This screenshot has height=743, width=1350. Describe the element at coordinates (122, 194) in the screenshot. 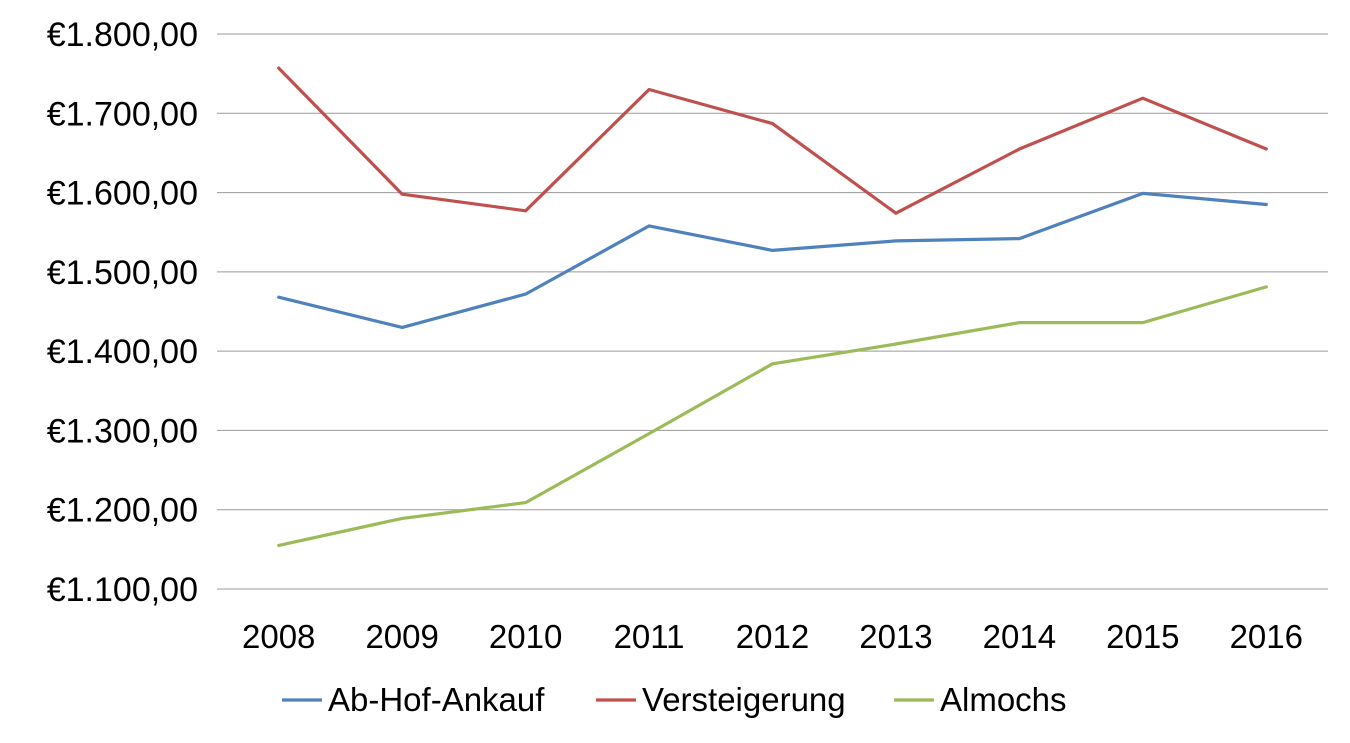

I see `y-tick-label: €1.600,00` at that location.